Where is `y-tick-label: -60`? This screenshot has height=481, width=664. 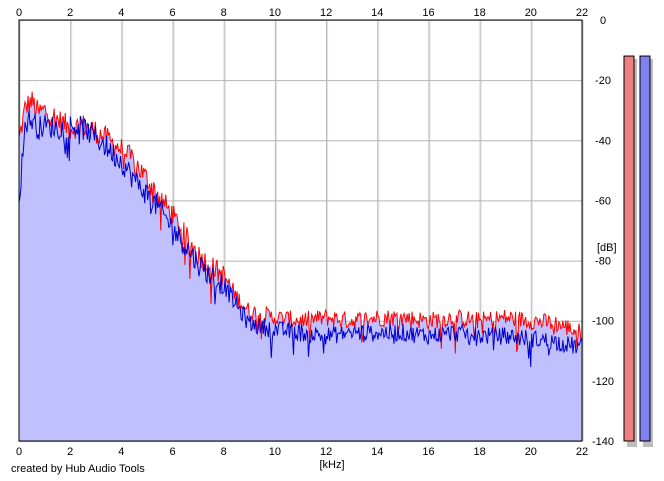
y-tick-label: -60 is located at coordinates (603, 201).